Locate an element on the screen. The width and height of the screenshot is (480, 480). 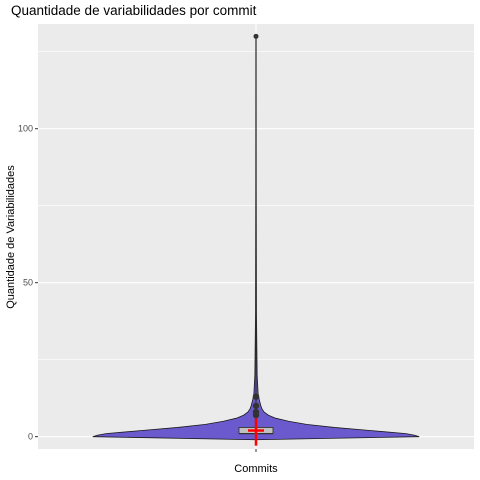
chart-title: Quantidade de variabilidades por commit is located at coordinates (134, 10).